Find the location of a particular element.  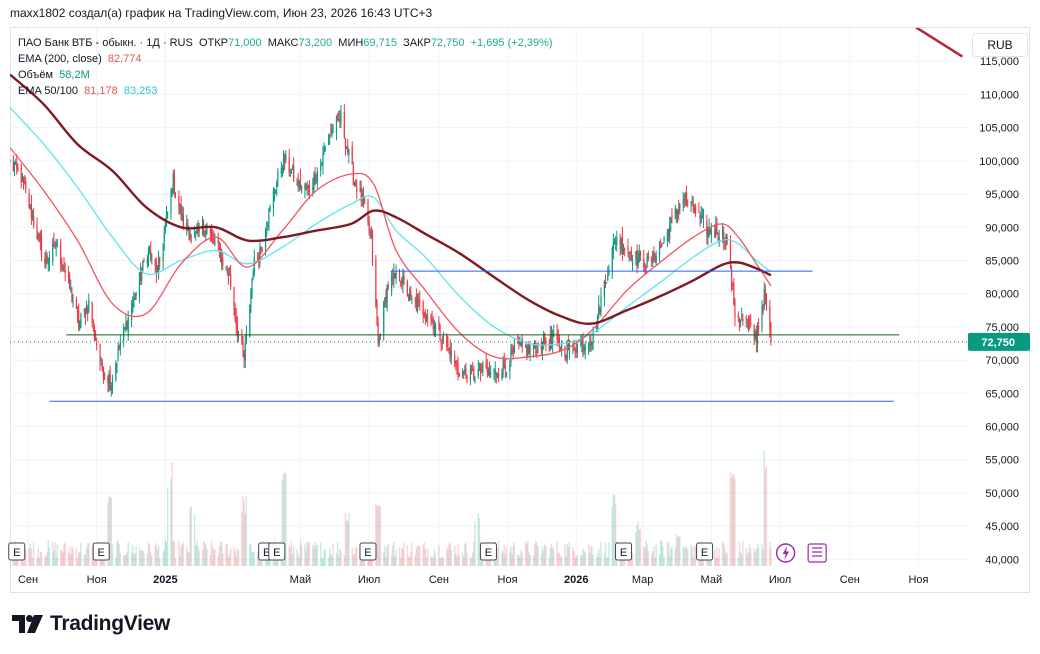

split-icon is located at coordinates (817, 553).